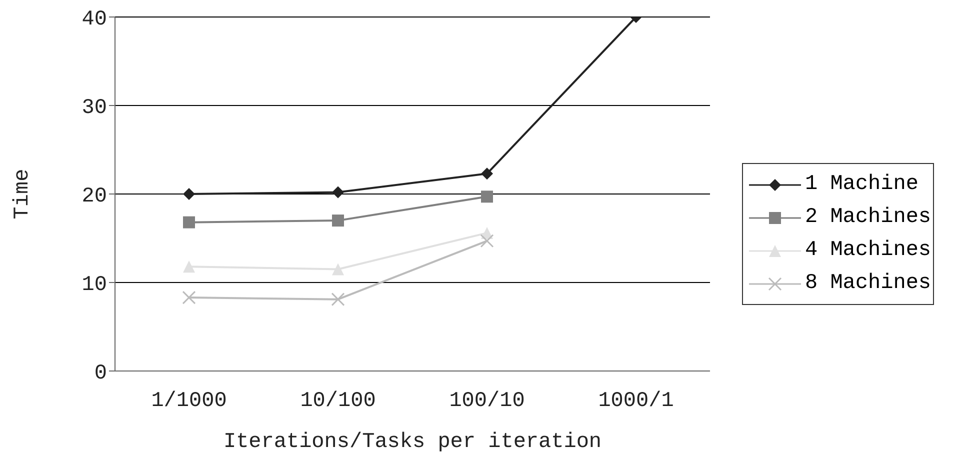  What do you see at coordinates (861, 184) in the screenshot?
I see `legend-label: 1 Machine` at bounding box center [861, 184].